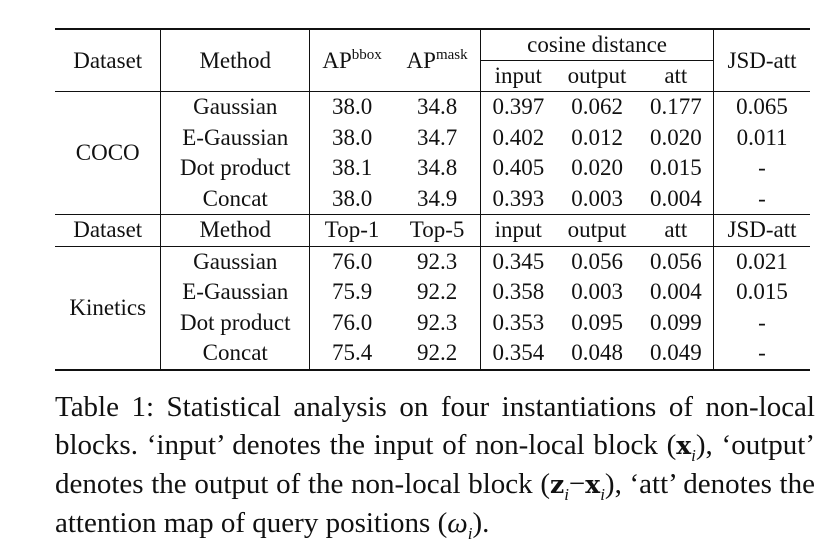  Describe the element at coordinates (352, 354) in the screenshot. I see `value-cell: 75.4` at that location.